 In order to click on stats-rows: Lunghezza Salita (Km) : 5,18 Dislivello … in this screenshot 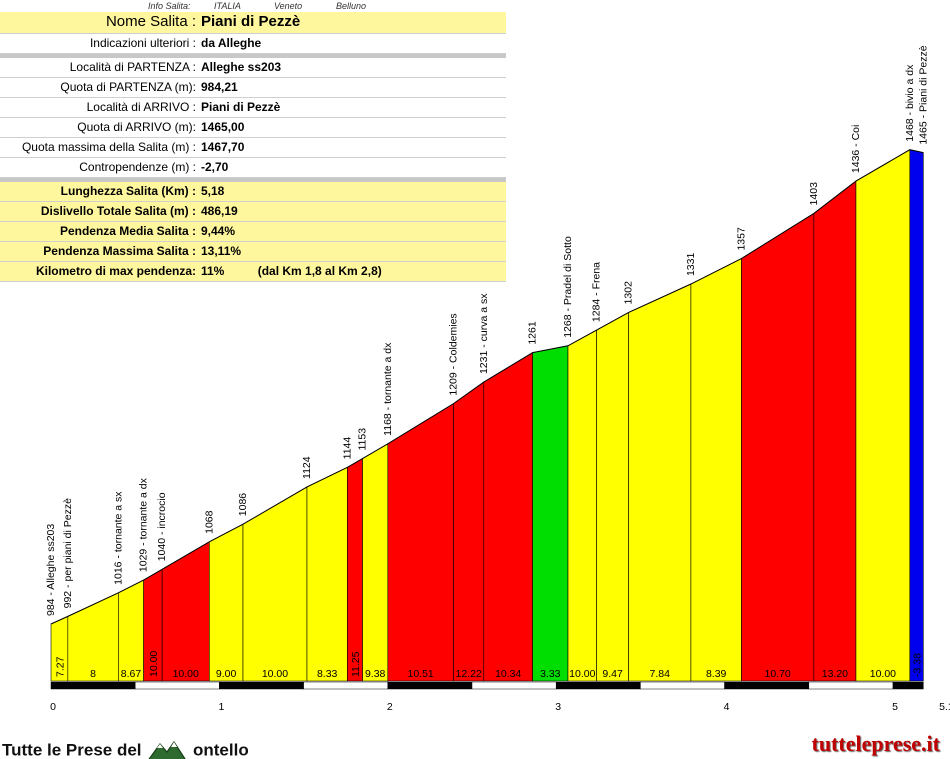, I will do `click(253, 232)`.